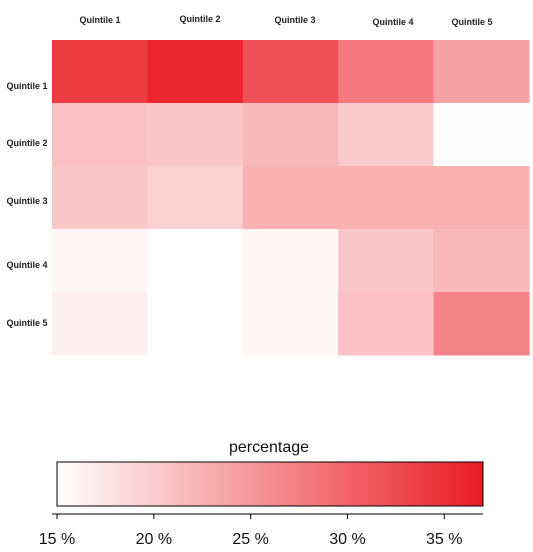 This screenshot has height=552, width=533. I want to click on heatmap-cell-r4-c3, so click(290, 261).